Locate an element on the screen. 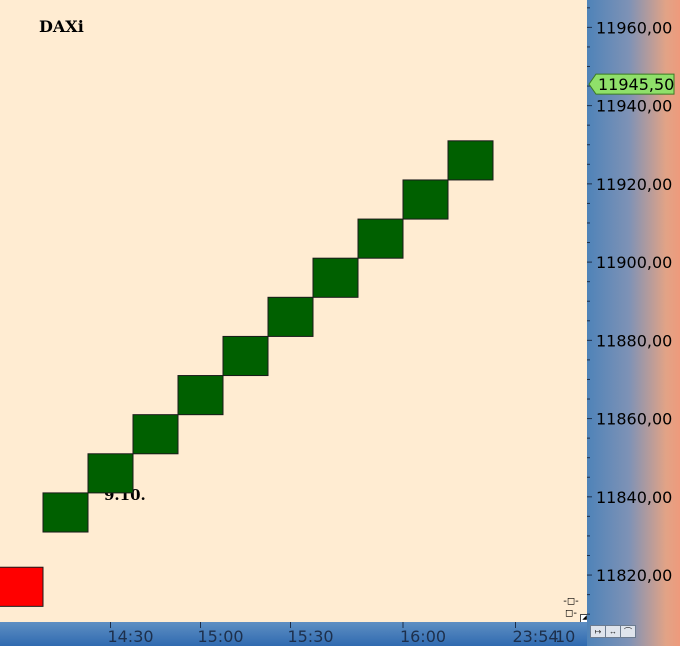 The height and width of the screenshot is (646, 680). last-price-marker is located at coordinates (631, 84).